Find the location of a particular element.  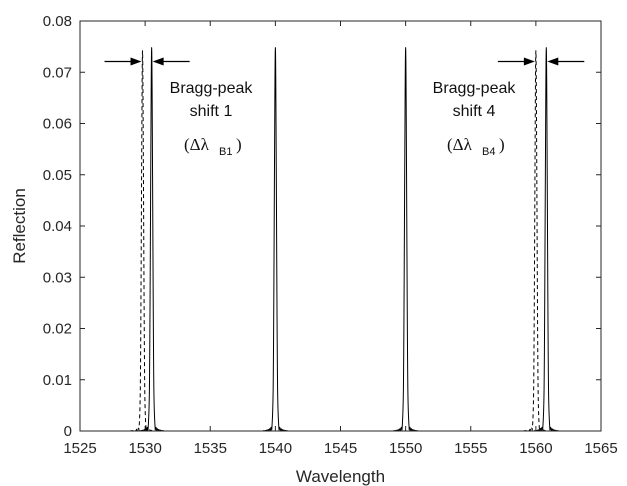

x-tick-label: 1565 is located at coordinates (600, 448).